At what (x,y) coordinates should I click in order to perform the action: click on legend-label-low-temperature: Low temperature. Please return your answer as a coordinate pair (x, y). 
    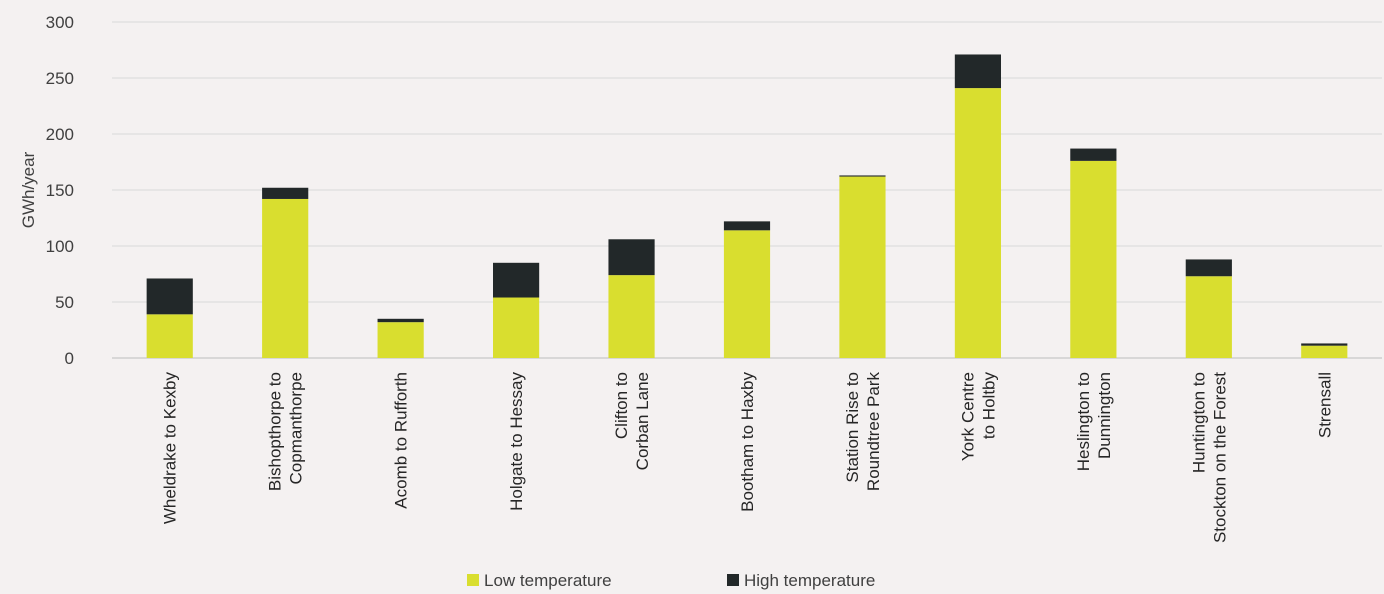
    Looking at the image, I should click on (548, 580).